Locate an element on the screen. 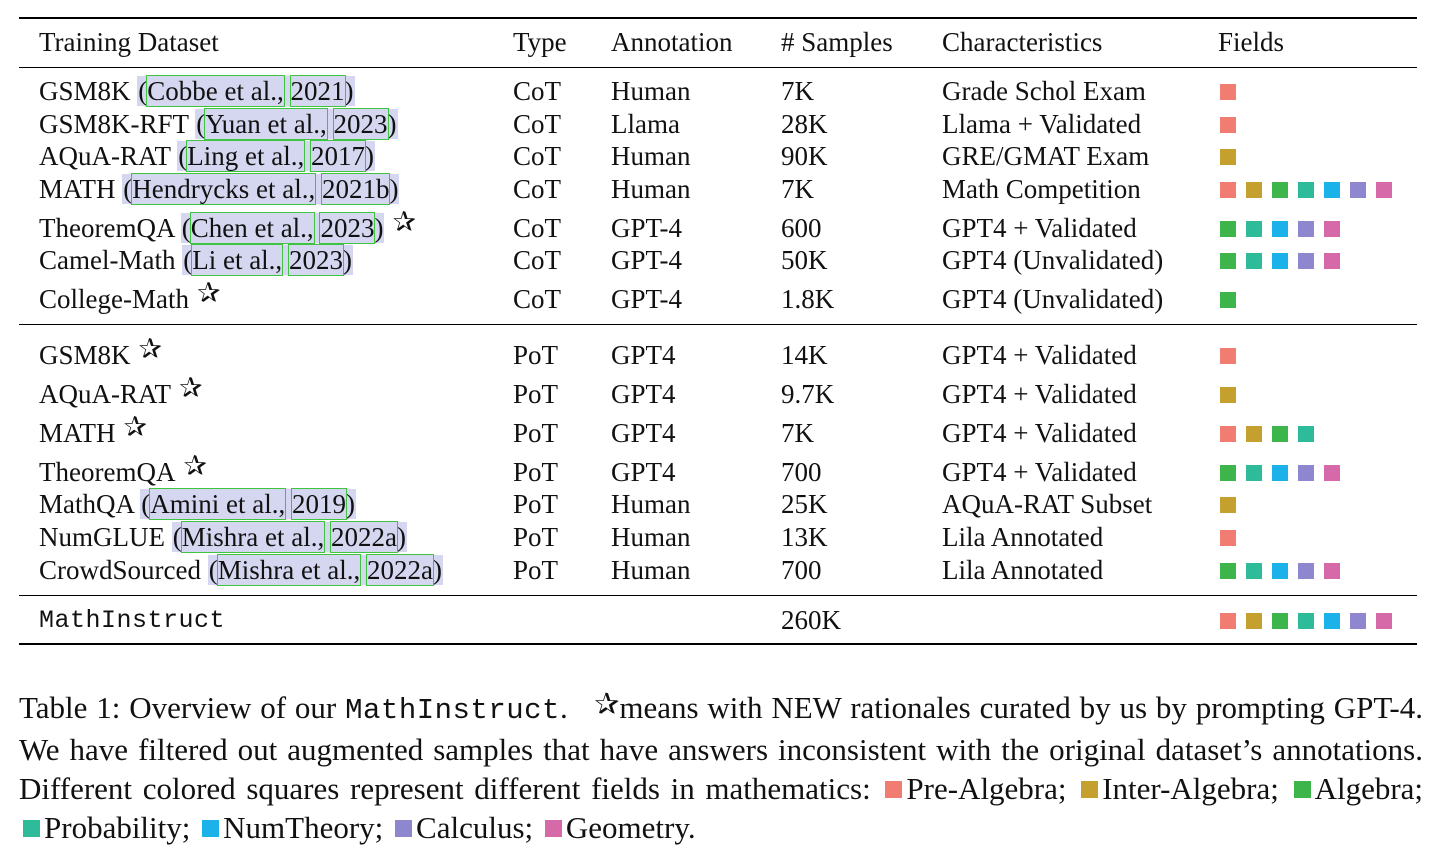 This screenshot has width=1438, height=851. legend-label: Probability; is located at coordinates (117, 827).